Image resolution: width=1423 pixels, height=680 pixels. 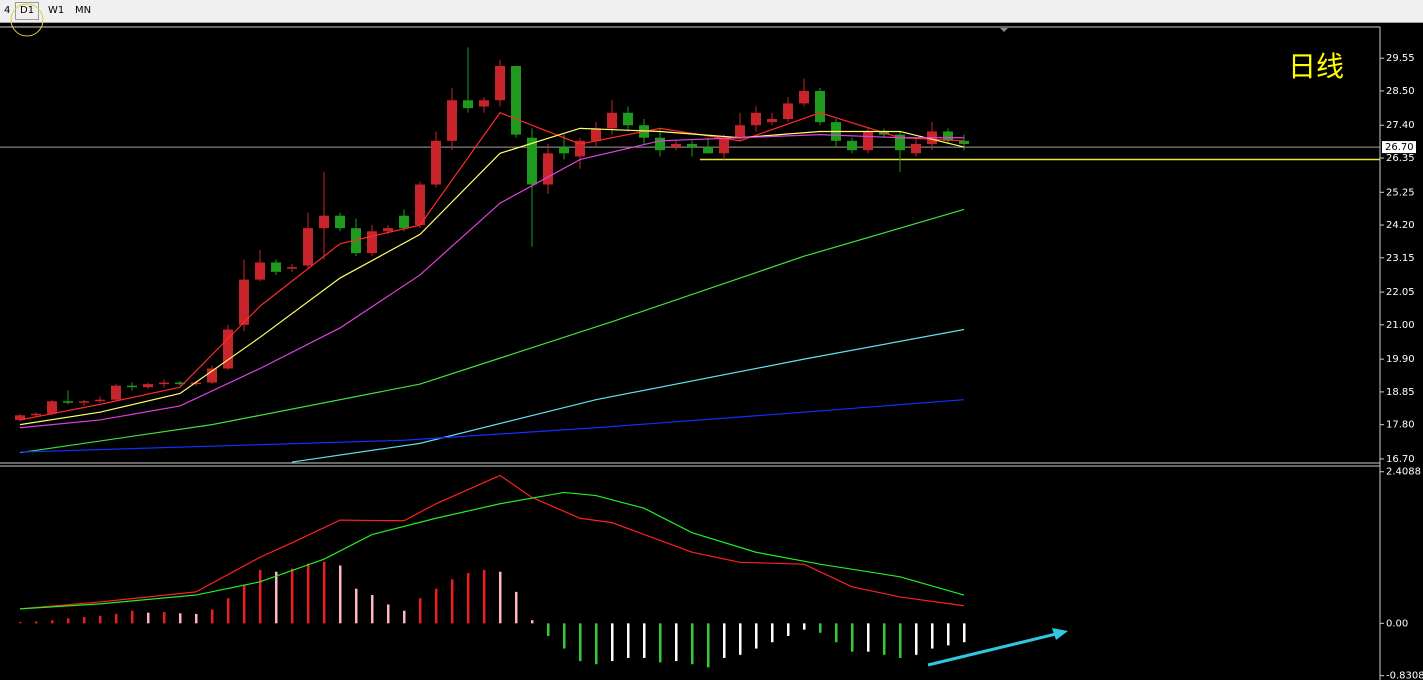 I want to click on y-tick-label: 29.55, so click(x=1400, y=58).